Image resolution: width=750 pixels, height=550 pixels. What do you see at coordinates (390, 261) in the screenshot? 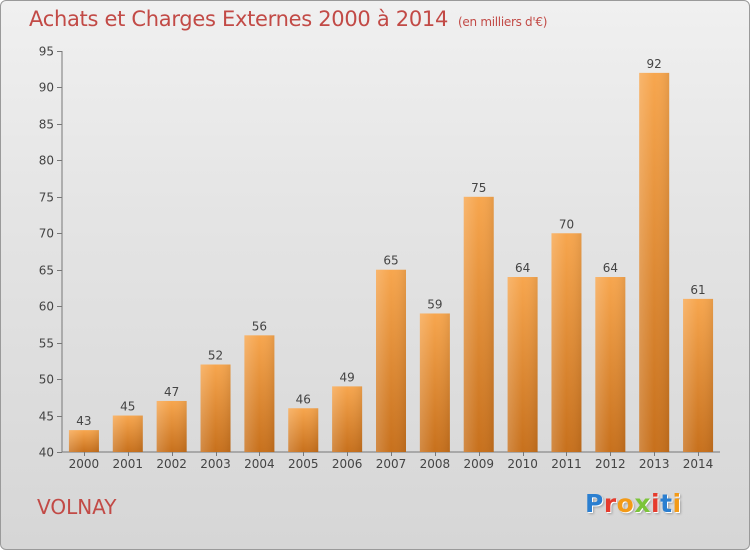
I see `value-label: 65` at bounding box center [390, 261].